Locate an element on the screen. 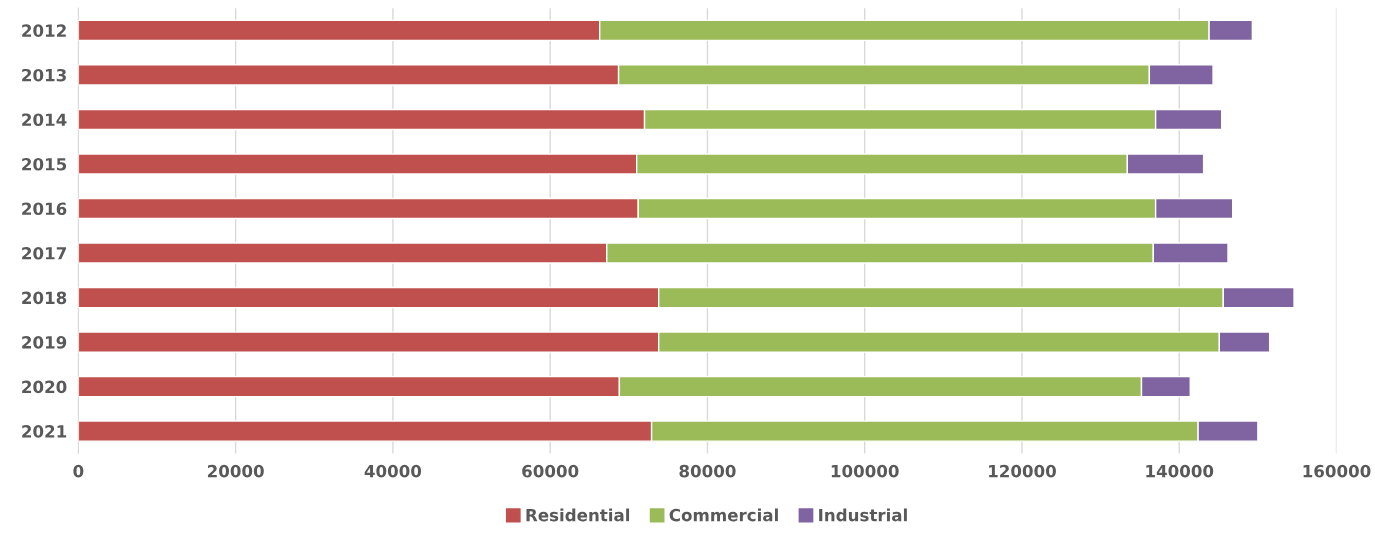 The width and height of the screenshot is (1375, 543). x-tick-label: 20000 is located at coordinates (235, 471).